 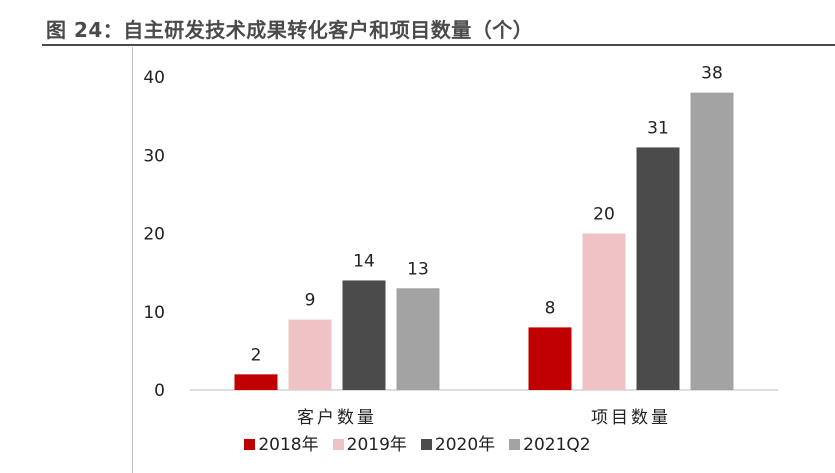 I want to click on y-tick-label: 30, so click(x=154, y=156).